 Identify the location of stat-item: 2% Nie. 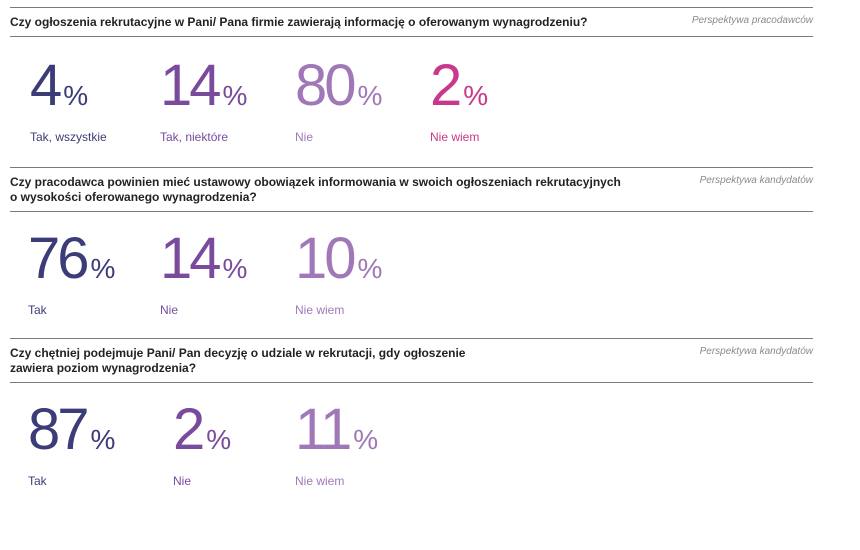
(202, 445).